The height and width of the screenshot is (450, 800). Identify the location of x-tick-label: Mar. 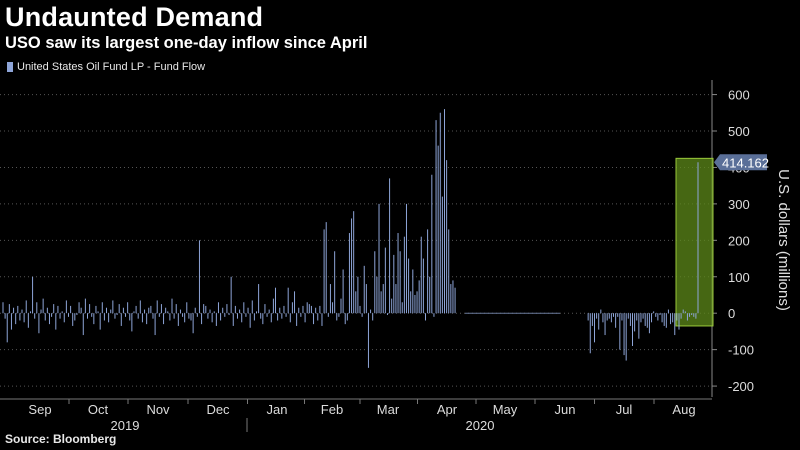
(388, 409).